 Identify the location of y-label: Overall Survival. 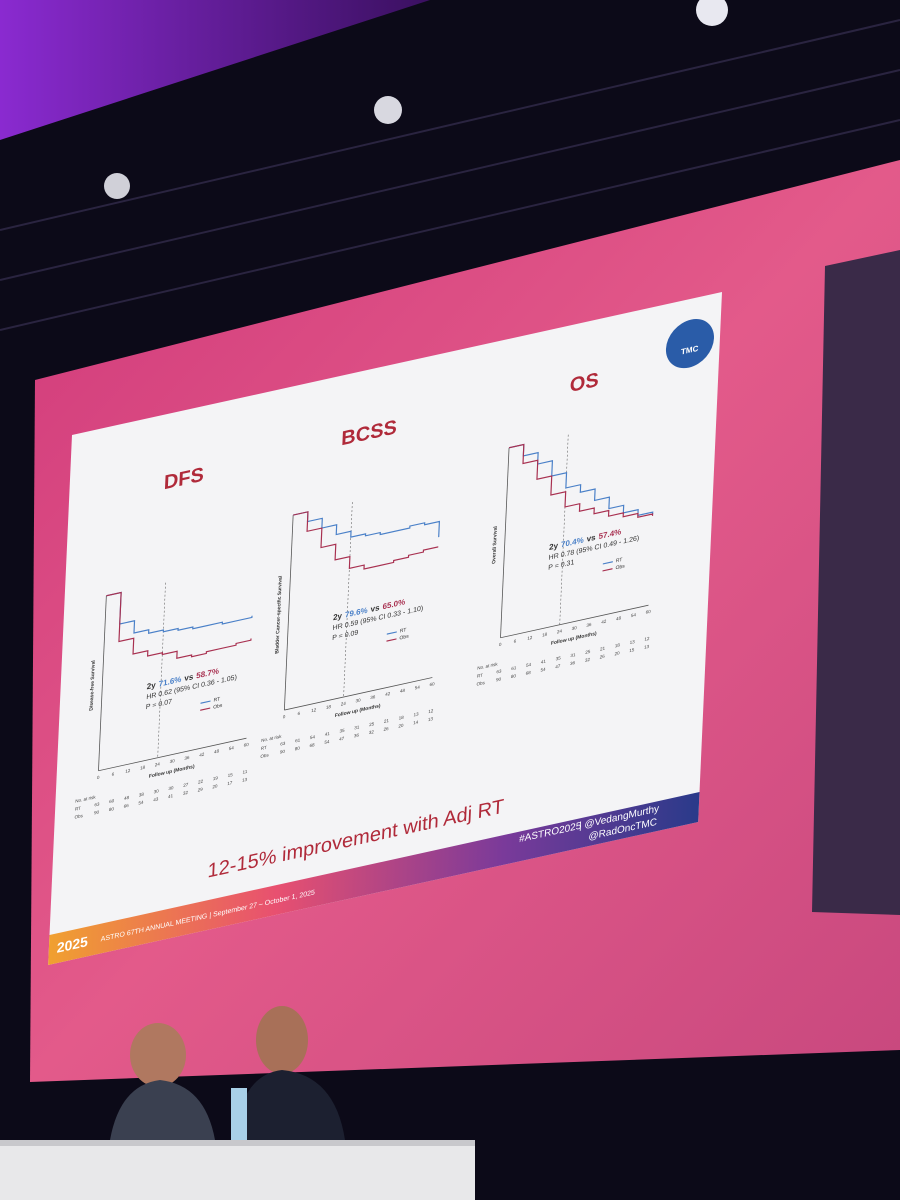
(495, 545).